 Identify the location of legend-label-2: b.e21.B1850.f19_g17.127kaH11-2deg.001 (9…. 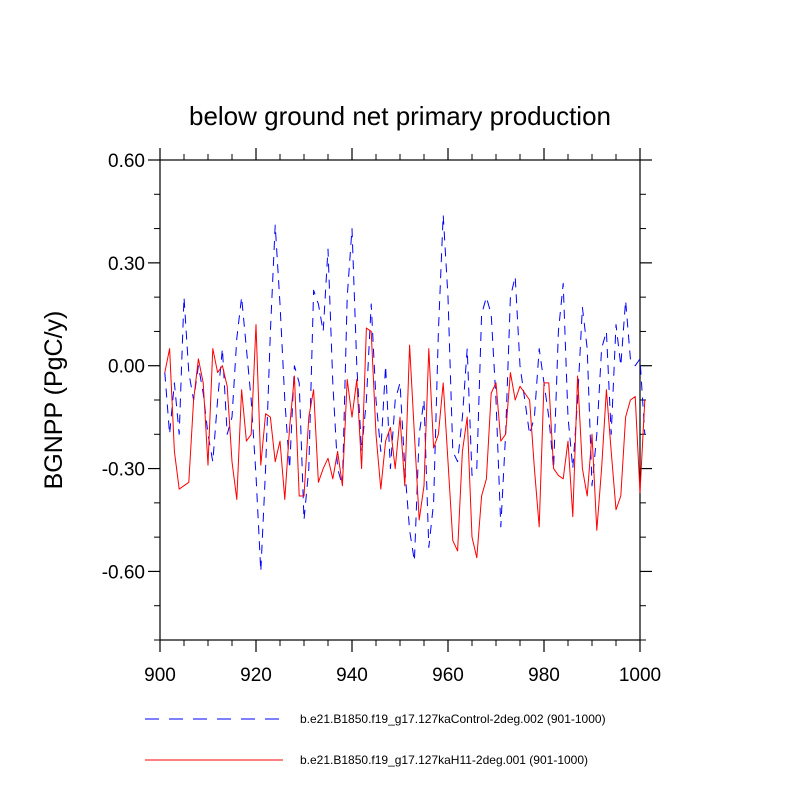
(444, 760).